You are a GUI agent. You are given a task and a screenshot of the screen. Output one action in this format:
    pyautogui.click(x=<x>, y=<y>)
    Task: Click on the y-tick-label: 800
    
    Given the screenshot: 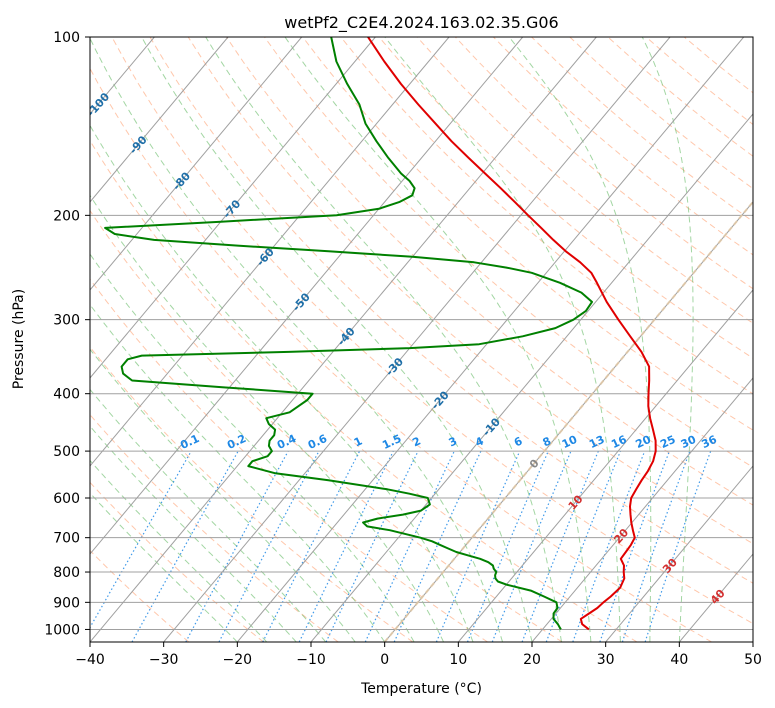 What is the action you would take?
    pyautogui.click(x=66, y=573)
    